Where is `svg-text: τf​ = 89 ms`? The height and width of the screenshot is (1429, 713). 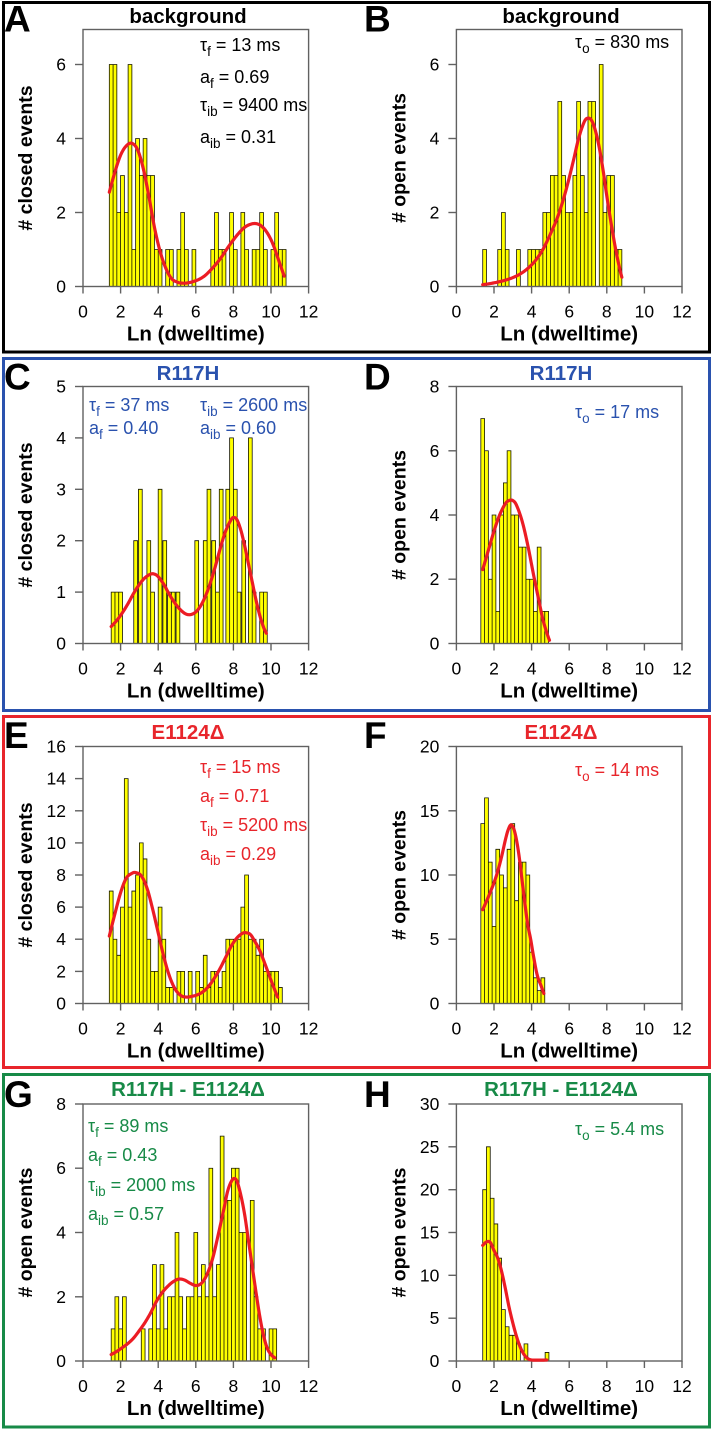 svg-text: τf​ = 89 ms is located at coordinates (128, 1128).